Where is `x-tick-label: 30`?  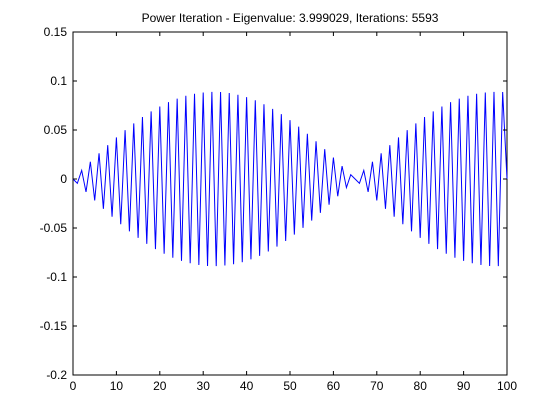 x-tick-label: 30 is located at coordinates (204, 386).